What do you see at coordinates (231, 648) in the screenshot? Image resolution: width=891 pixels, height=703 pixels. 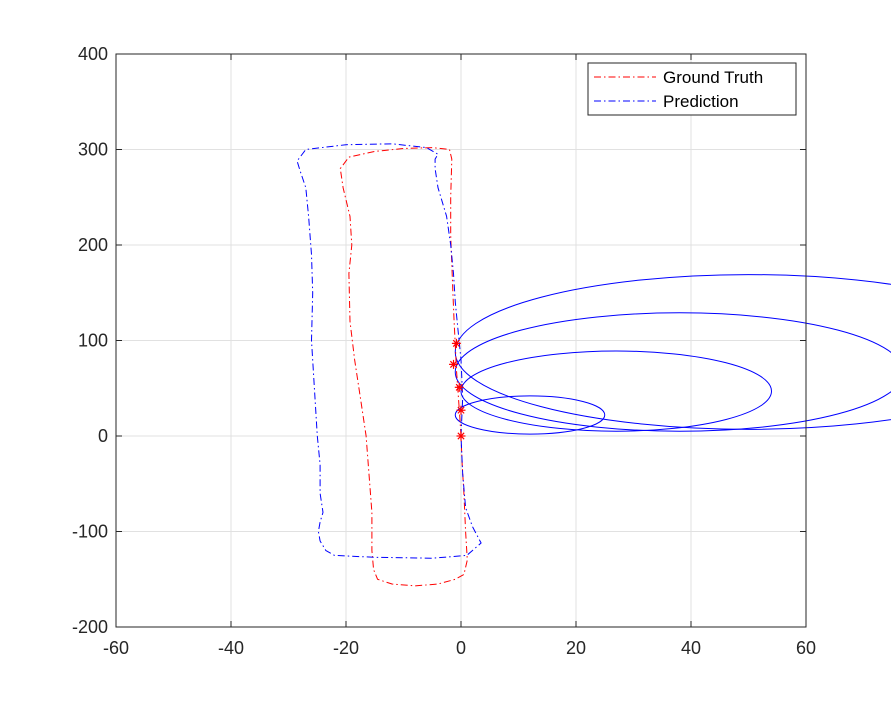 I see `x-tick-label: -40` at bounding box center [231, 648].